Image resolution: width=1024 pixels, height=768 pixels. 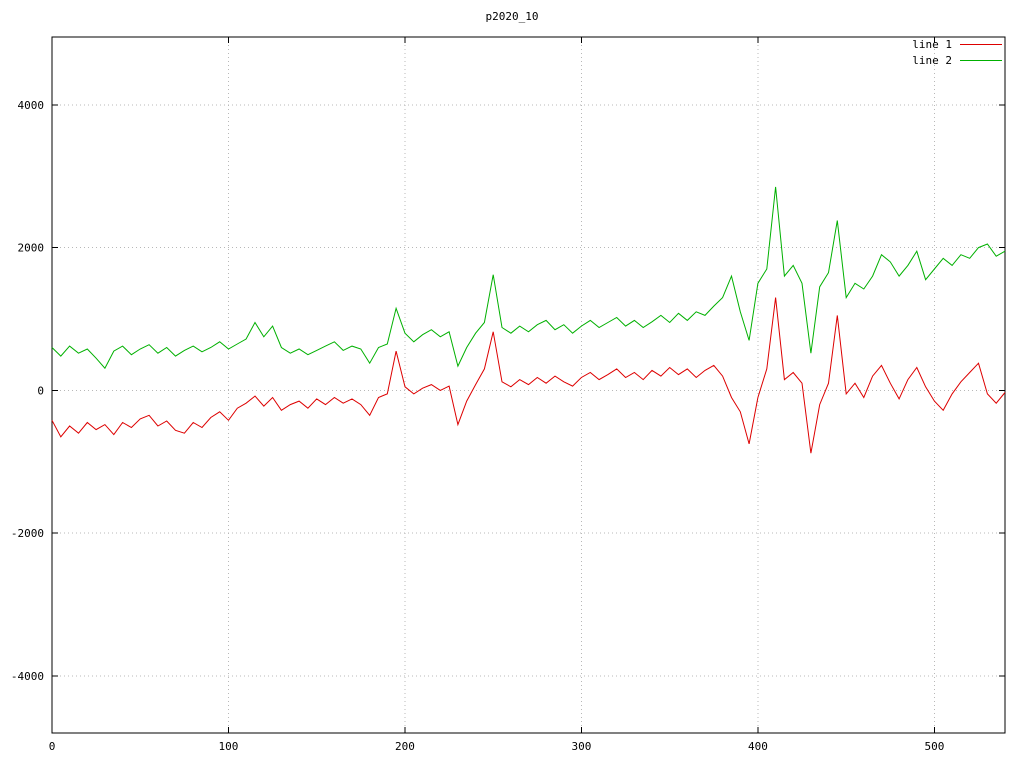 I want to click on x-tick-label: 100, so click(x=229, y=746).